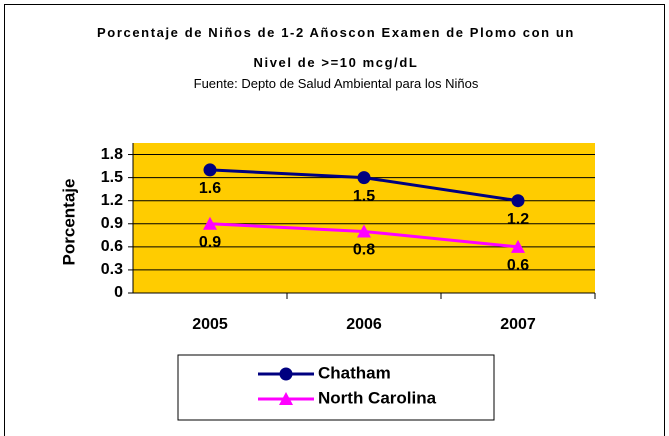  I want to click on data-label: 1.5, so click(364, 196).